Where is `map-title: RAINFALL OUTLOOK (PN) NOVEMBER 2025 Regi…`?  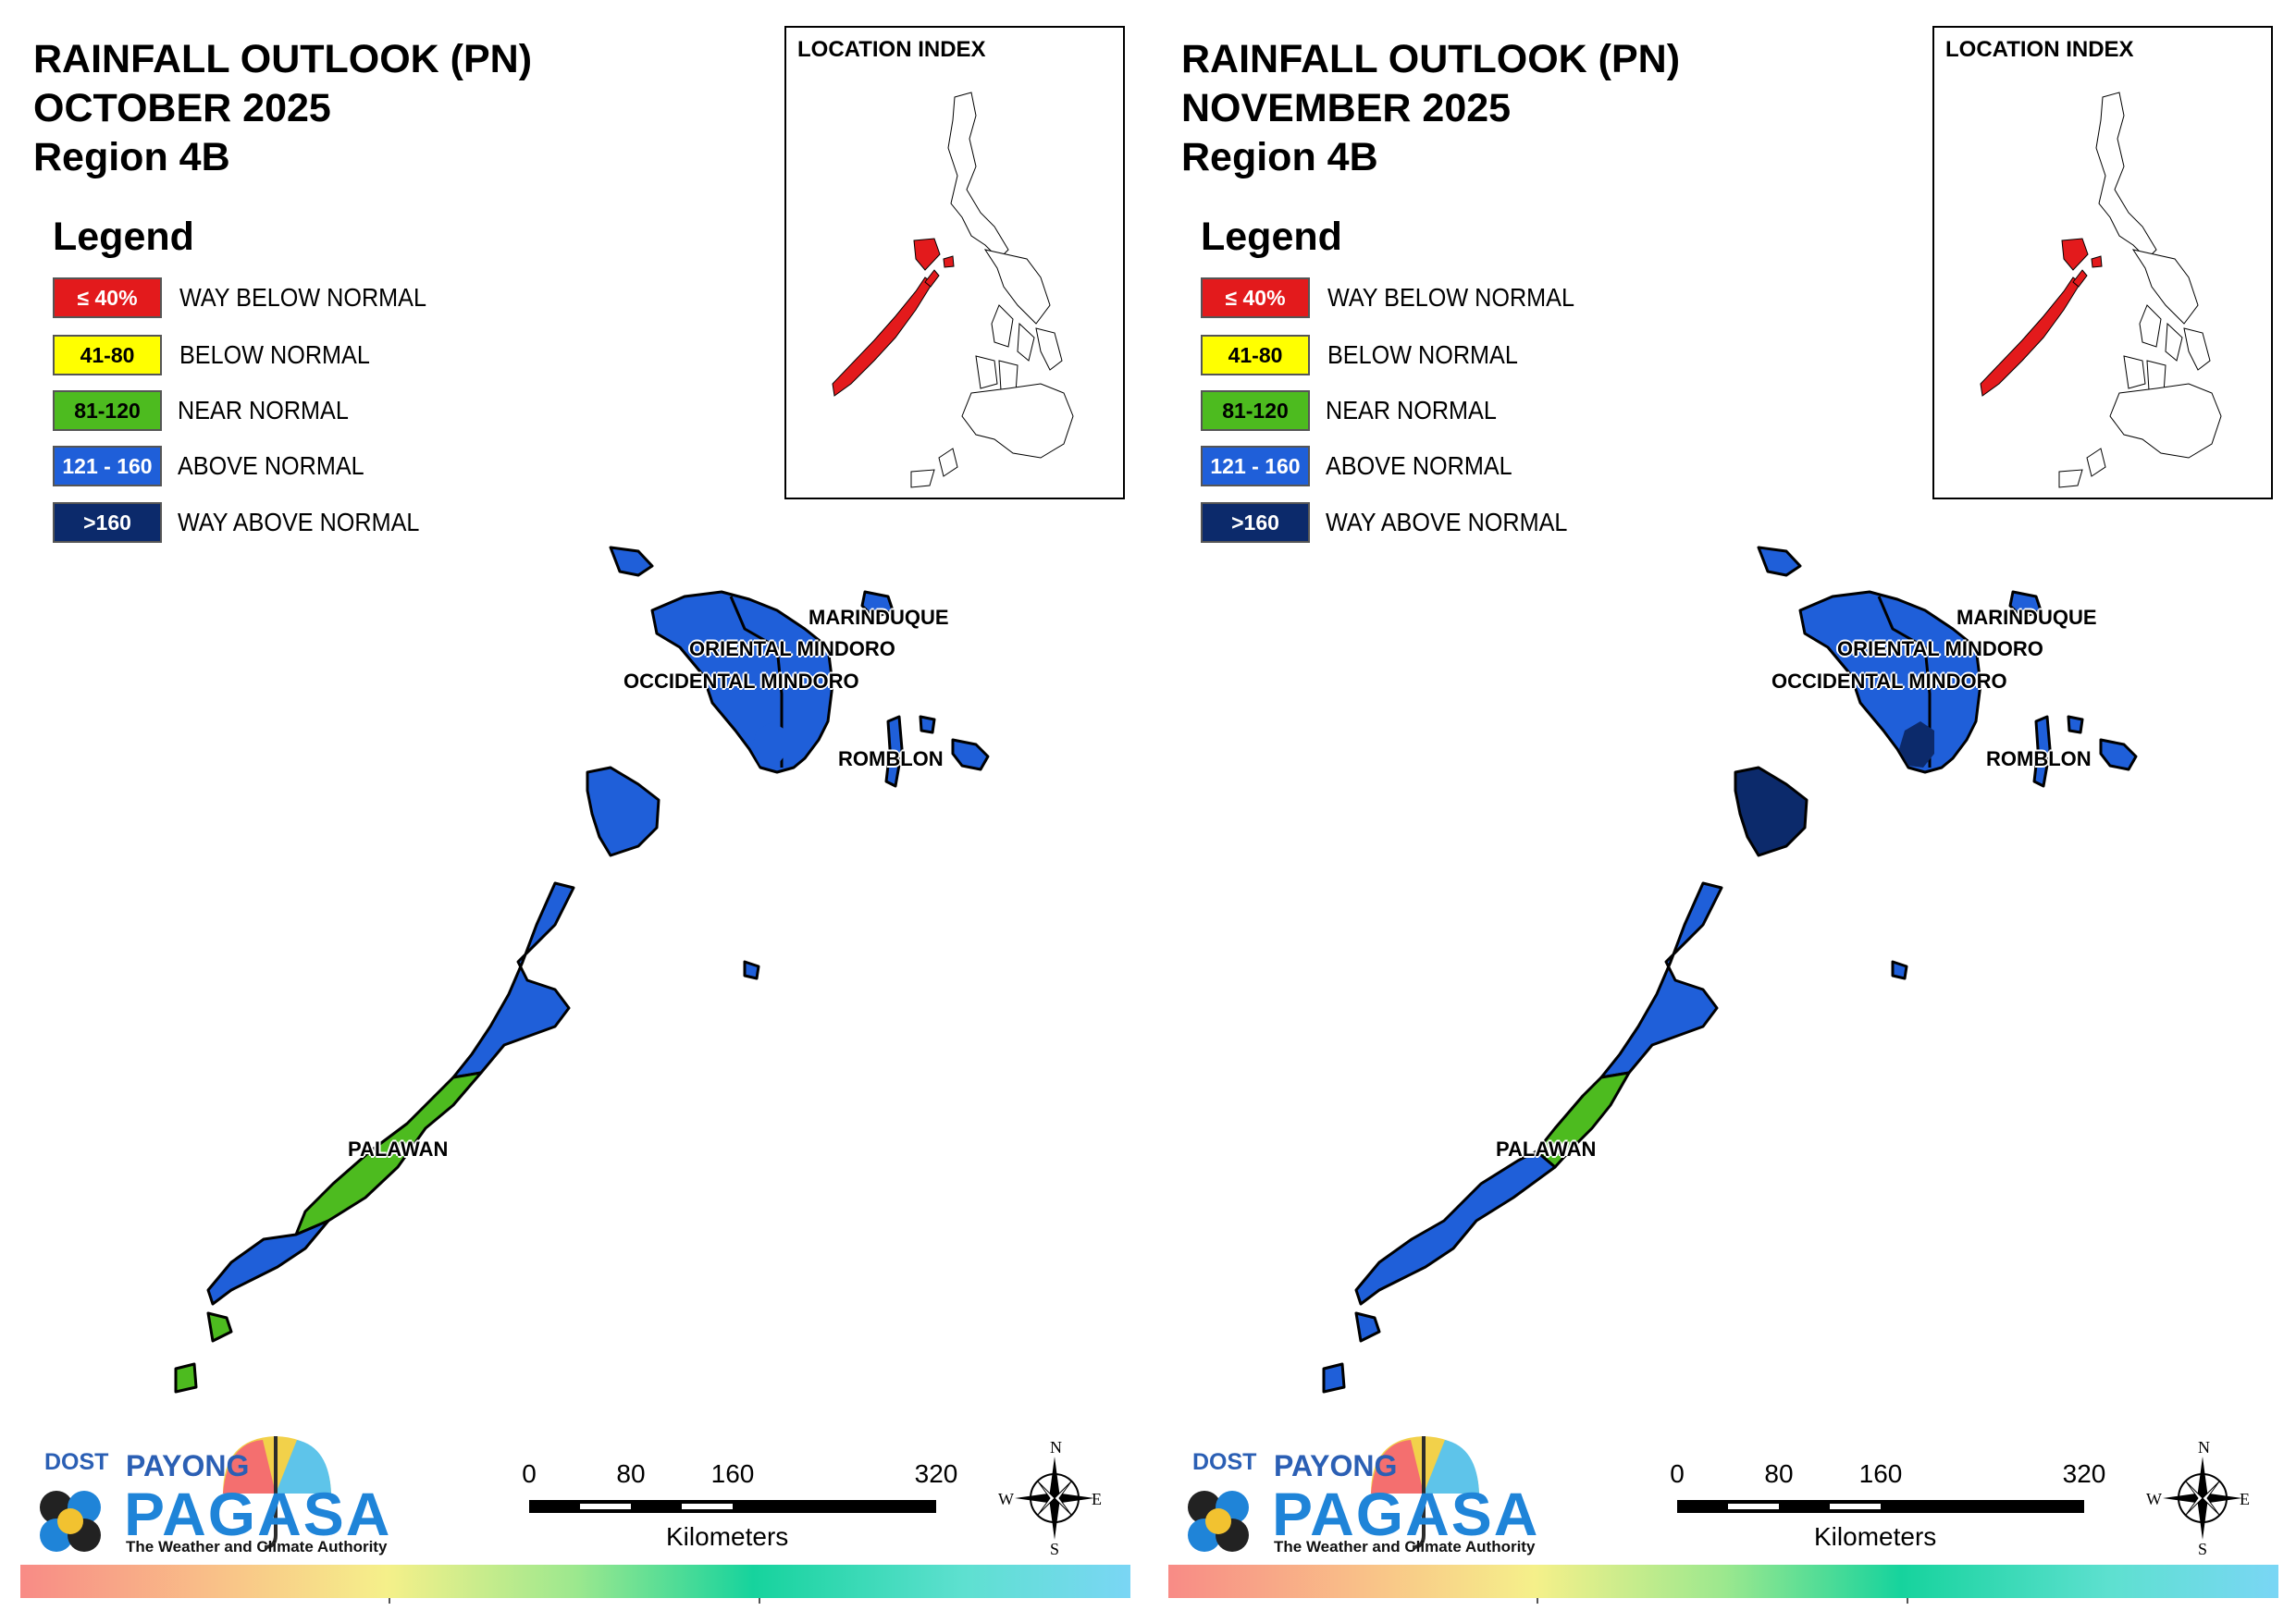
map-title: RAINFALL OUTLOOK (PN) NOVEMBER 2025 Regi… is located at coordinates (1430, 108).